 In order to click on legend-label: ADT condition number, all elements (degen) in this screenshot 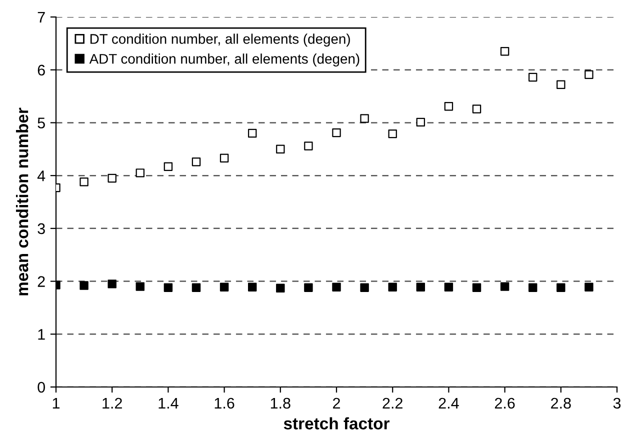, I will do `click(224, 60)`.